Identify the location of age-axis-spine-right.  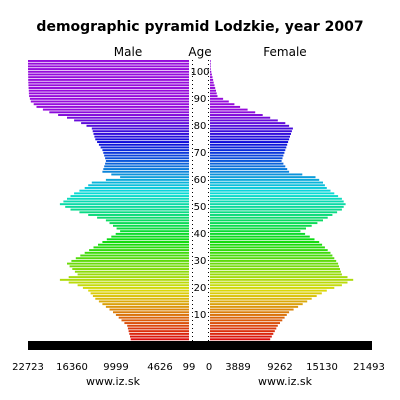
(208, 200).